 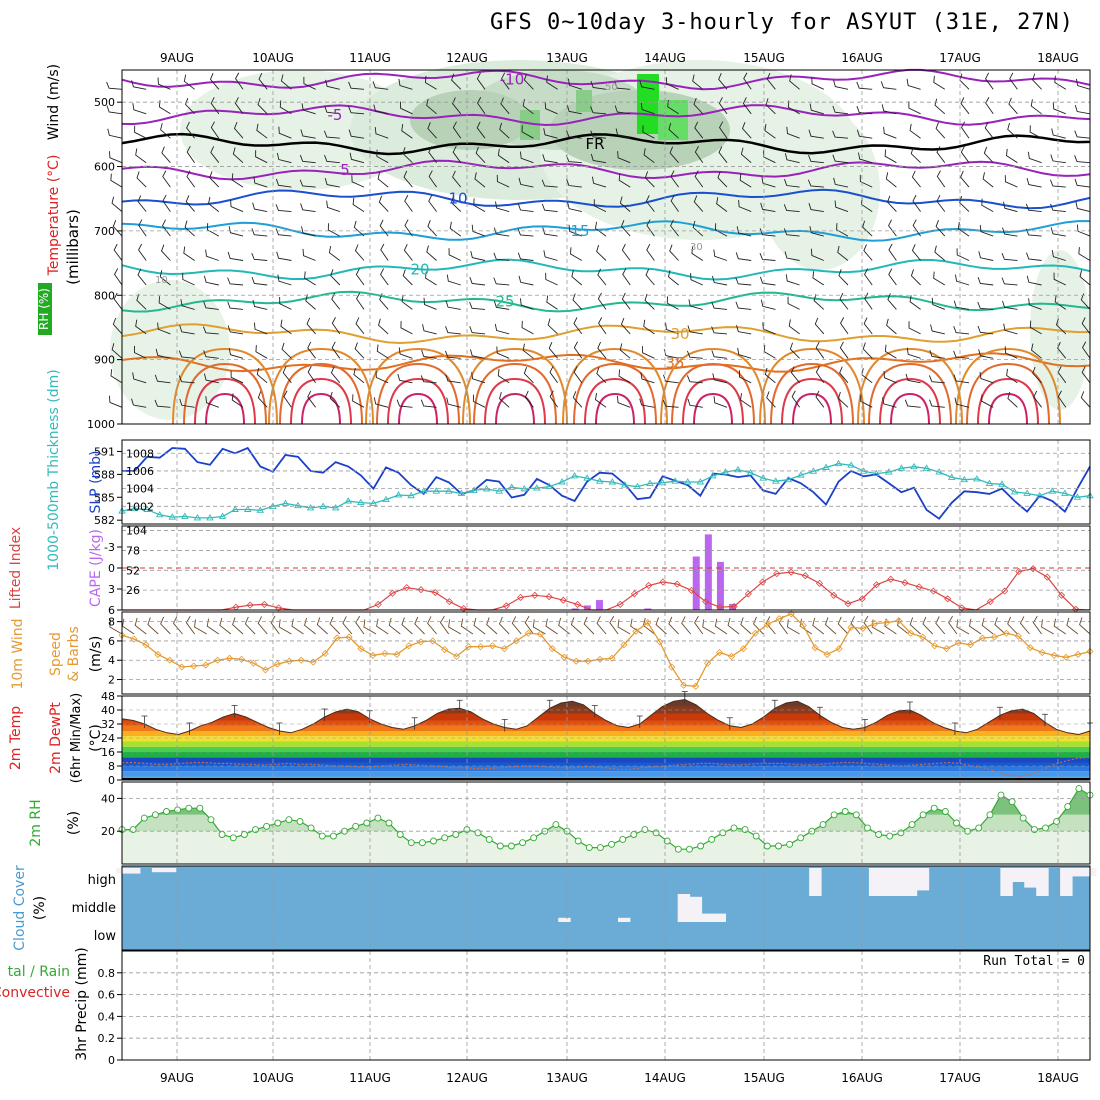 I want to click on rh2m-unit-label: (%), so click(x=74, y=823).